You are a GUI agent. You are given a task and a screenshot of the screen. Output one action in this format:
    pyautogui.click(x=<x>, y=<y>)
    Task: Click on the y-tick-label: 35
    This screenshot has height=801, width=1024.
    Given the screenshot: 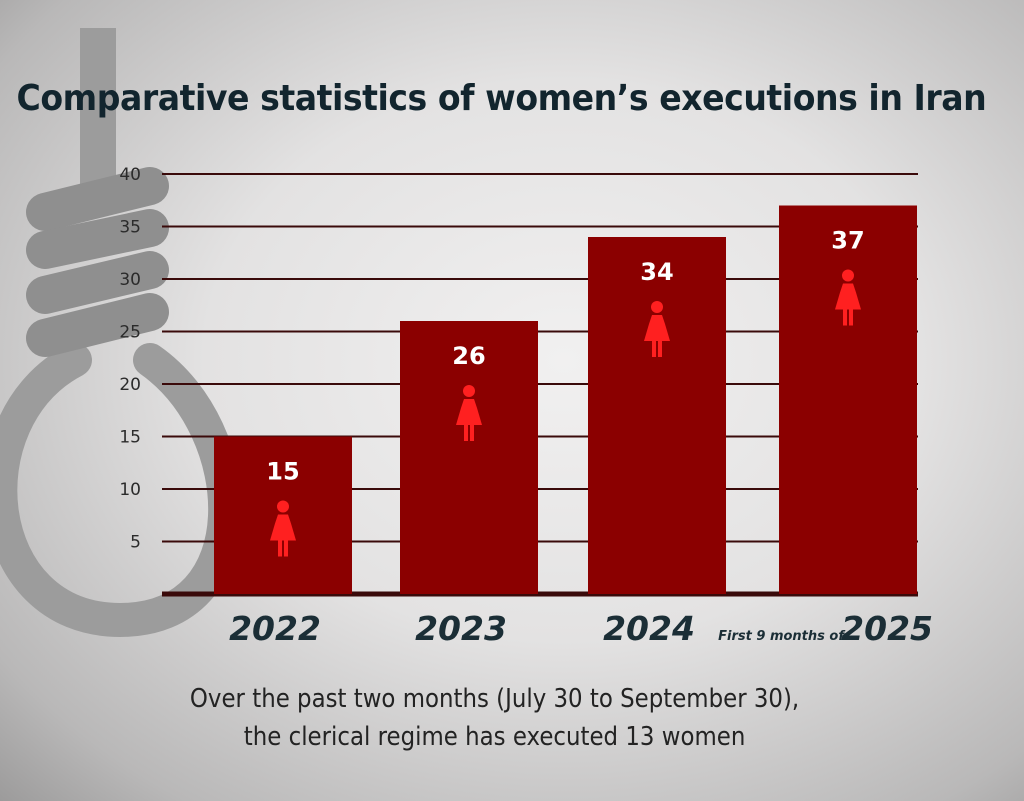 What is the action you would take?
    pyautogui.click(x=130, y=228)
    